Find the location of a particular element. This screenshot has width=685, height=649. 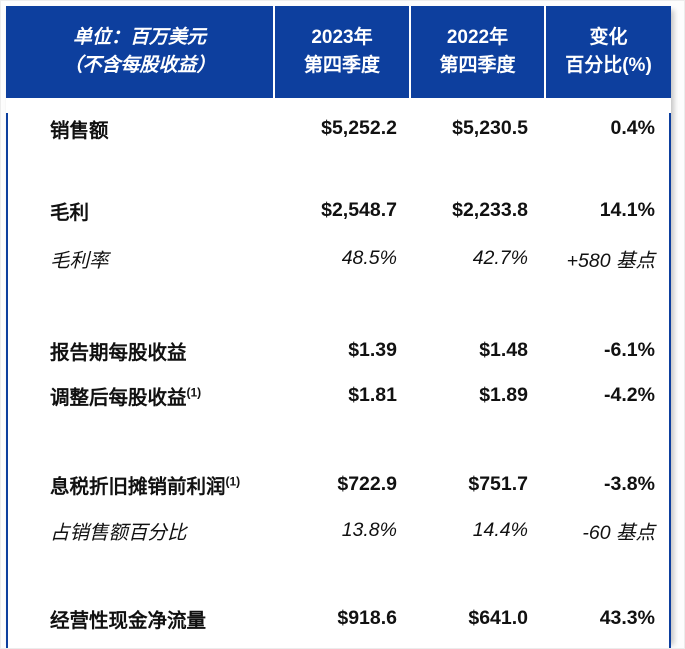

value-q4-2022: 14.4% is located at coordinates (500, 529).